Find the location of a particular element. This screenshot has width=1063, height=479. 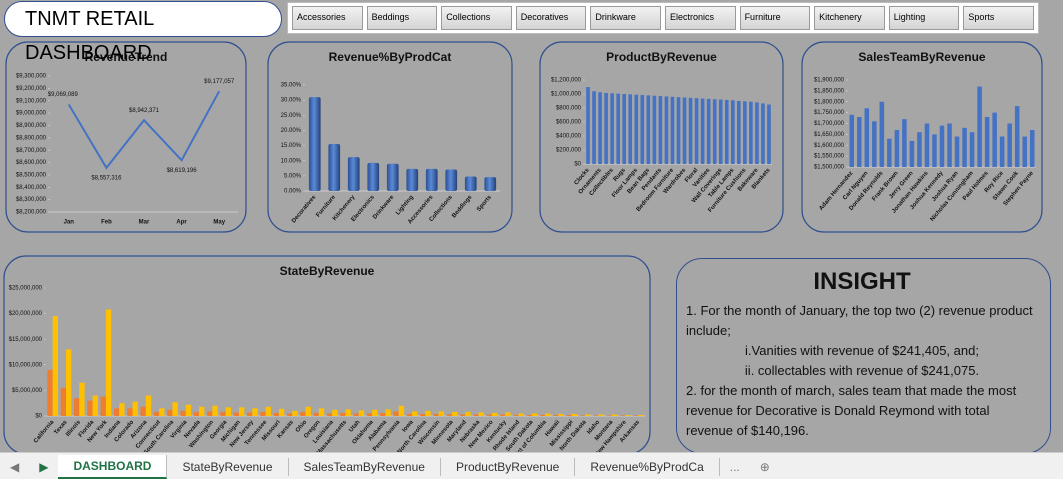

data-label: $8,619,196 is located at coordinates (182, 171).